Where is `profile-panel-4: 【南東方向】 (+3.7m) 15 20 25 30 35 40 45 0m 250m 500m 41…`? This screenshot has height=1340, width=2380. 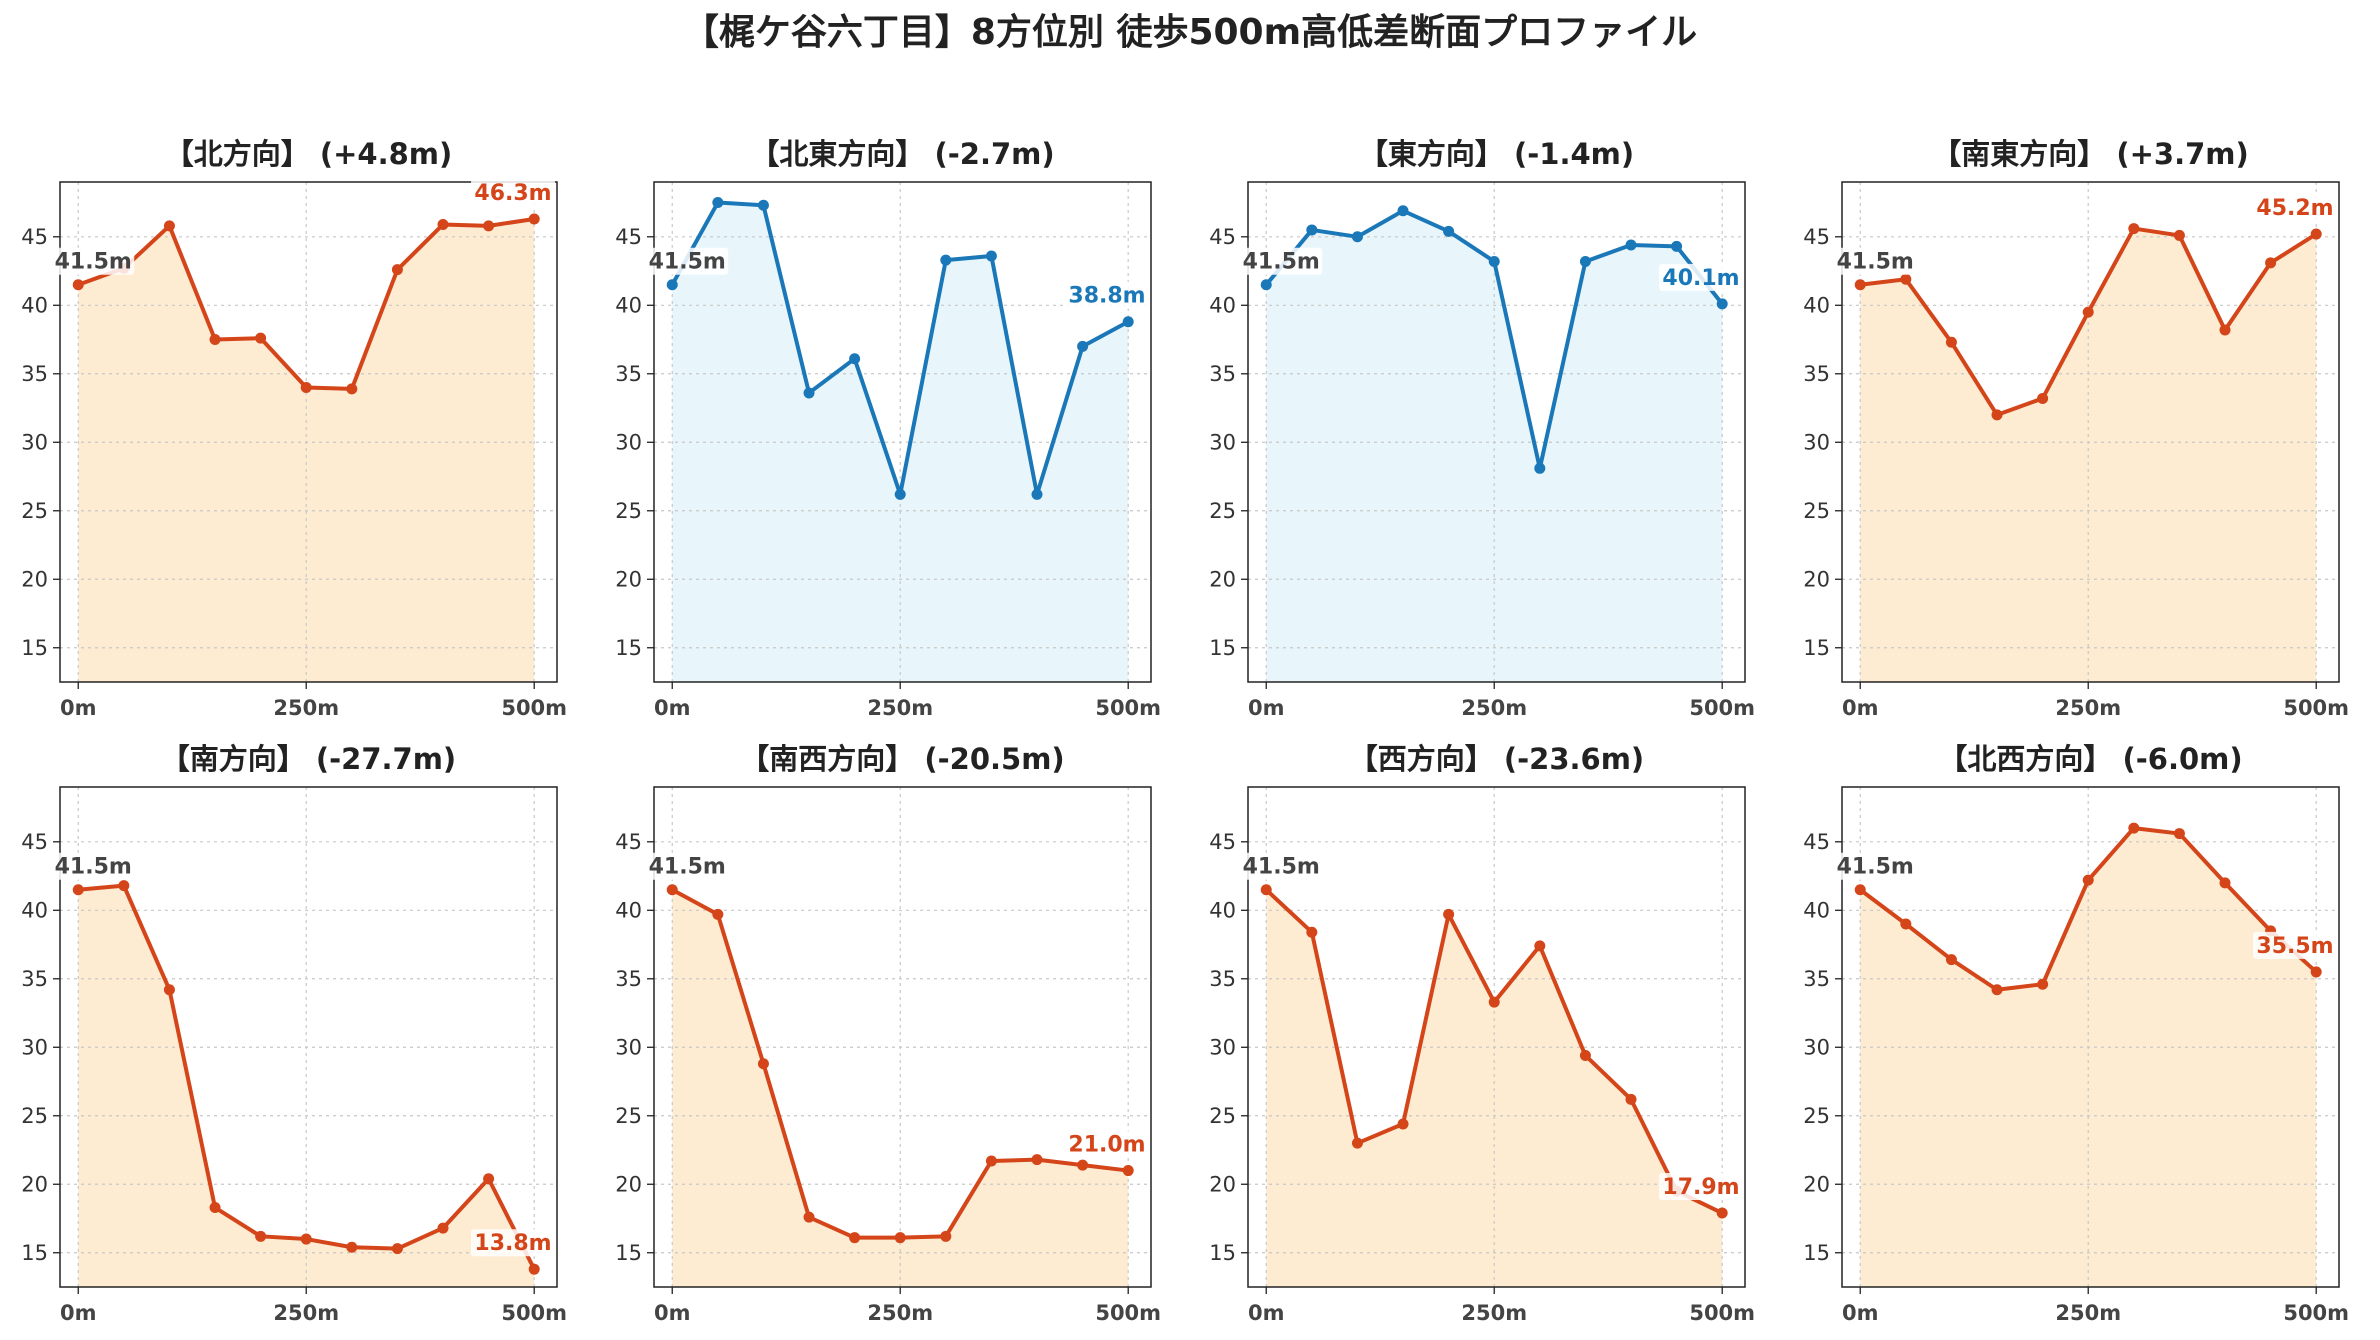
profile-panel-4: 【南東方向】 (+3.7m) 15 20 25 30 35 40 45 0m 250m 500m 41… is located at coordinates (2076, 428).